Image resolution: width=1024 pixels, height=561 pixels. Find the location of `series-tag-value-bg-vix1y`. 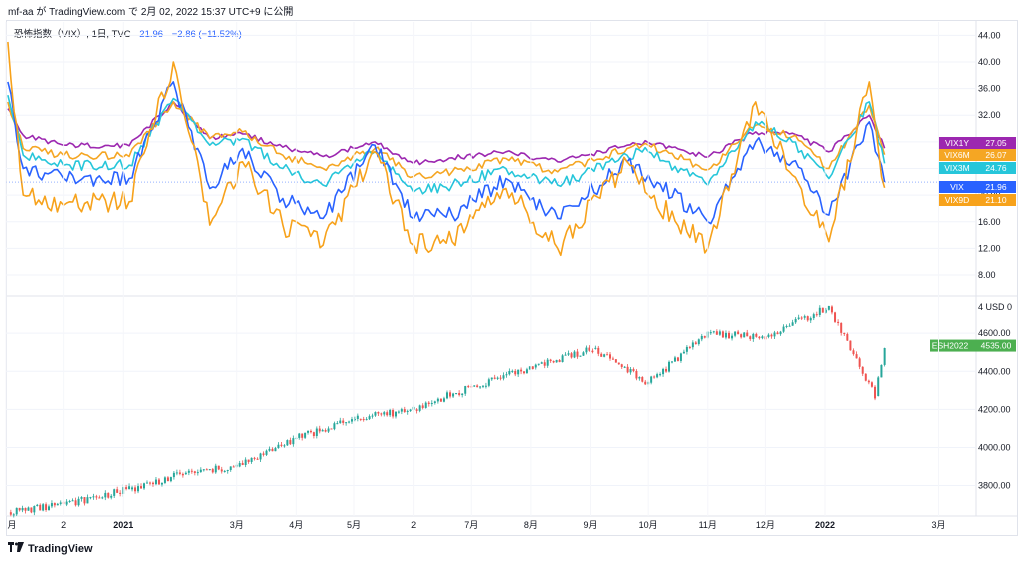

series-tag-value-bg-vix1y is located at coordinates (996, 143).